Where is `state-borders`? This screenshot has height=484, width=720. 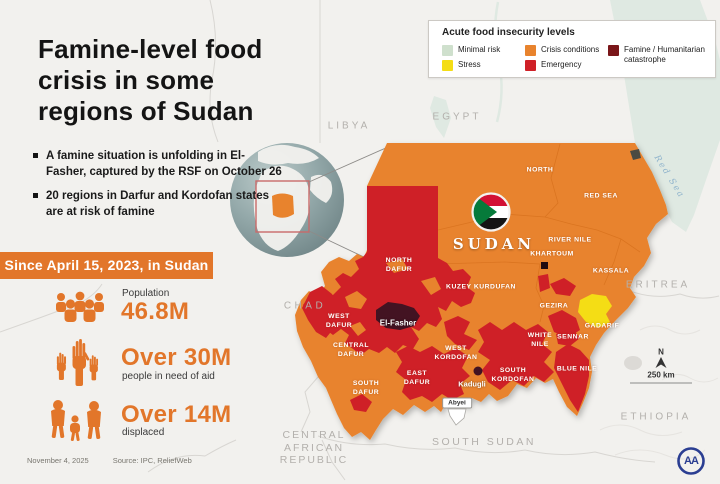 state-borders is located at coordinates (539, 233).